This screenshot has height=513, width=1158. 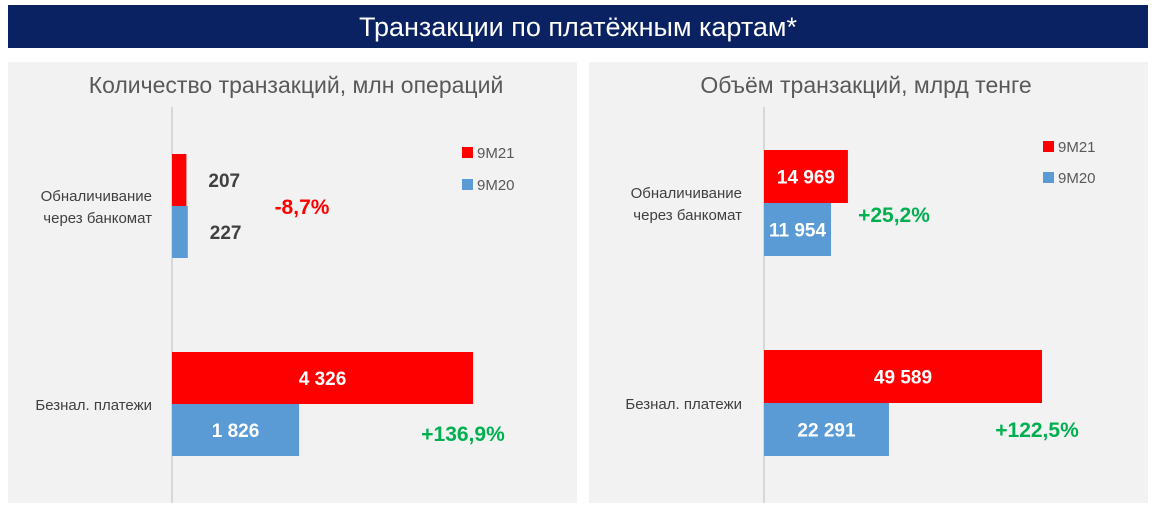 I want to click on data-label: 1 826, so click(x=236, y=431).